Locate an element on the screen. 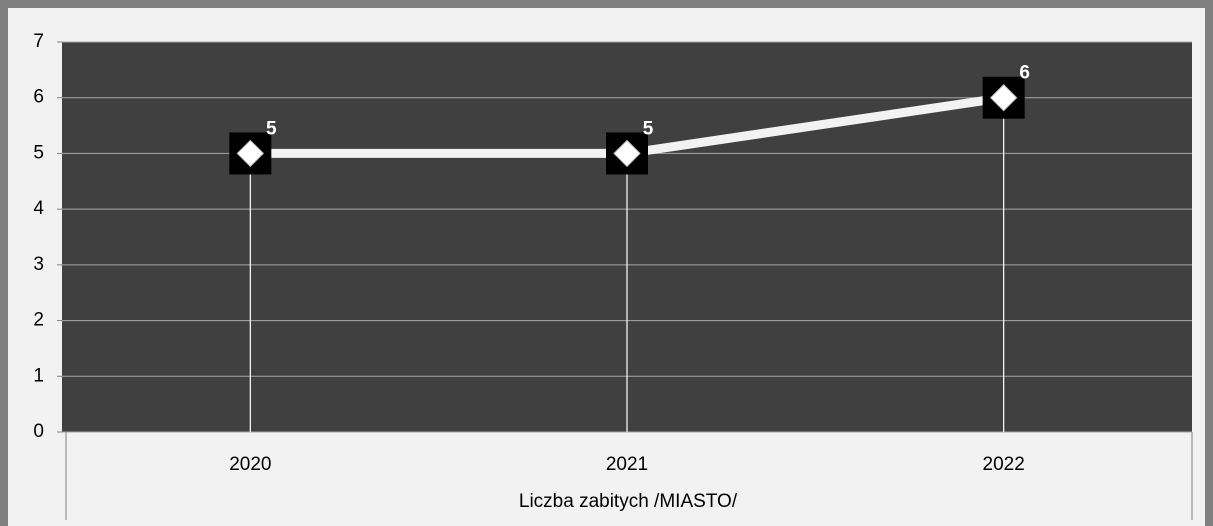 Image resolution: width=1213 pixels, height=526 pixels. x-tick-label: 2021 is located at coordinates (627, 464).